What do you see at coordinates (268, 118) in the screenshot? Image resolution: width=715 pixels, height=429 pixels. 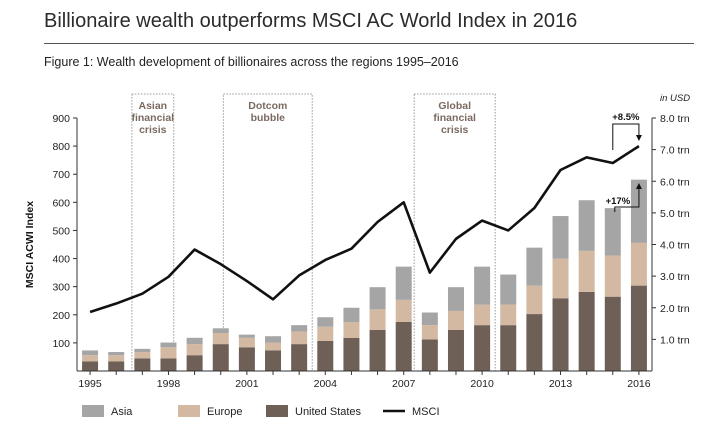 I see `period-label: bubble` at bounding box center [268, 118].